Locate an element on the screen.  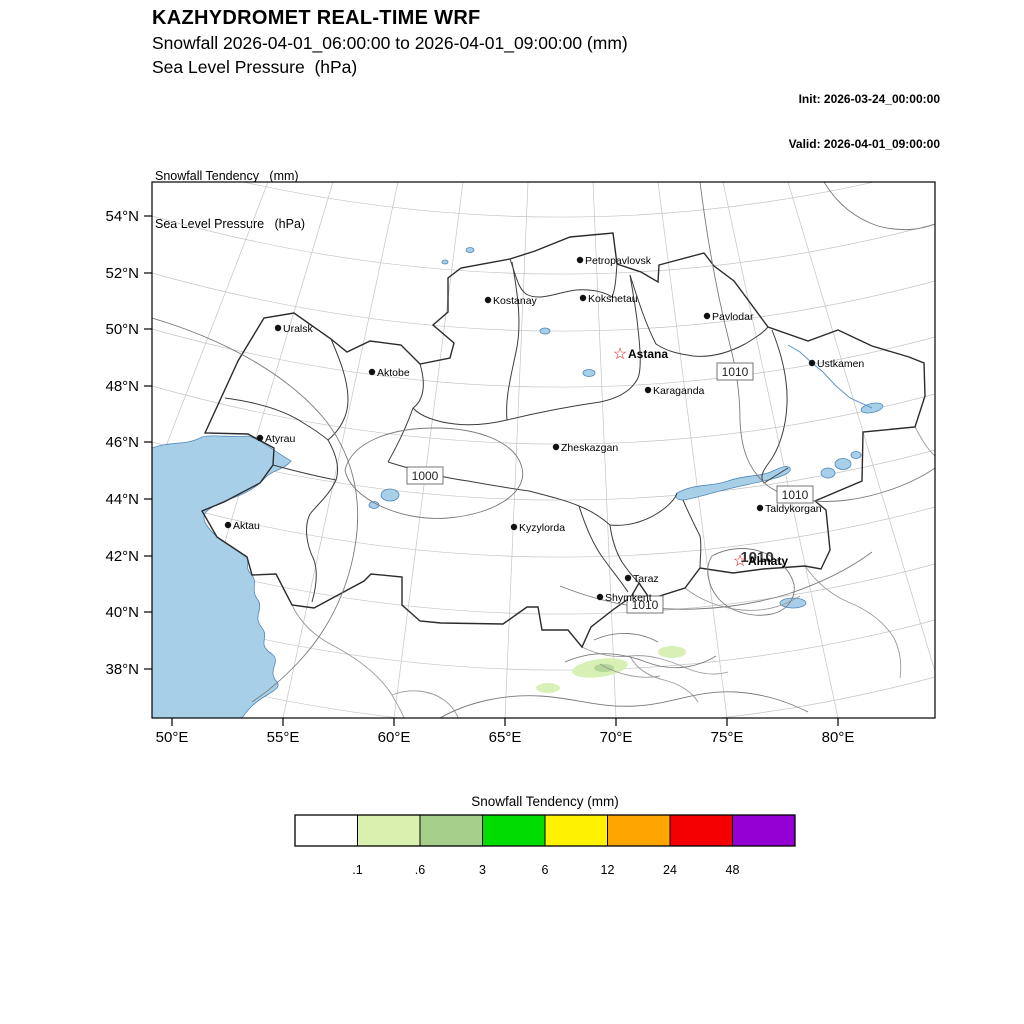
colorbar-tick-label: 3 is located at coordinates (482, 870).